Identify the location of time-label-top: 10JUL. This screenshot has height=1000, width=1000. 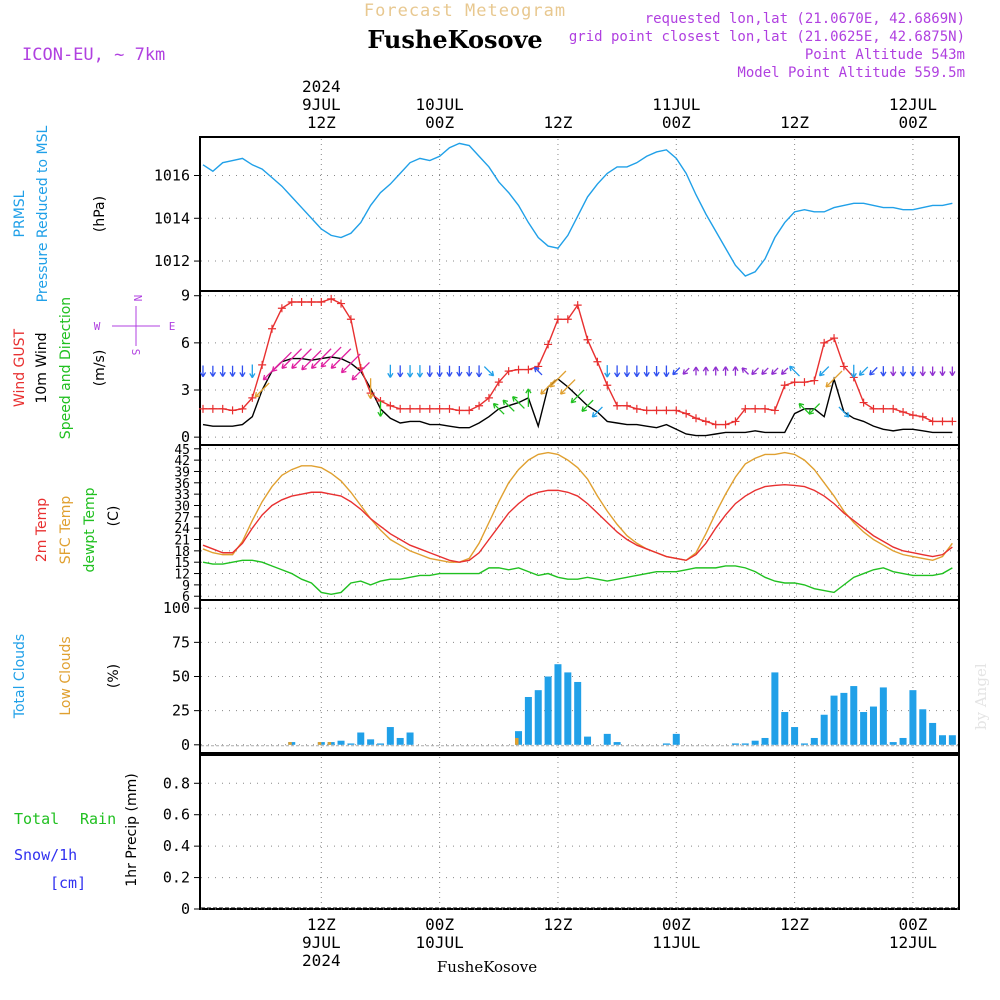
(440, 104).